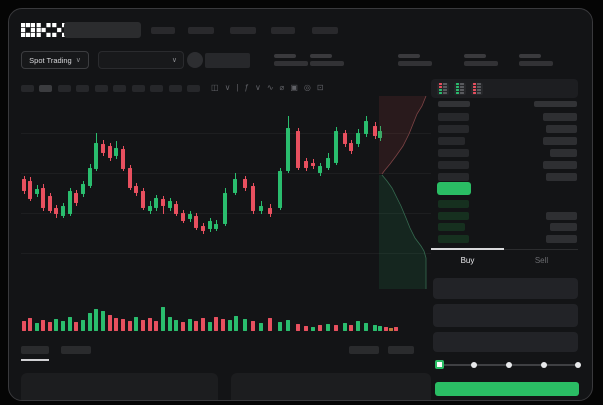 This screenshot has height=405, width=603. I want to click on orders-panel-right, so click(331, 386).